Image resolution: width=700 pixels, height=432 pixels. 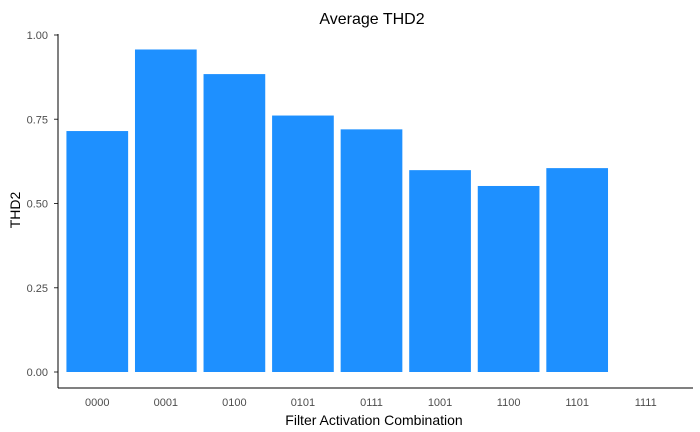 What do you see at coordinates (37, 120) in the screenshot?
I see `y-tick-label: 0.75` at bounding box center [37, 120].